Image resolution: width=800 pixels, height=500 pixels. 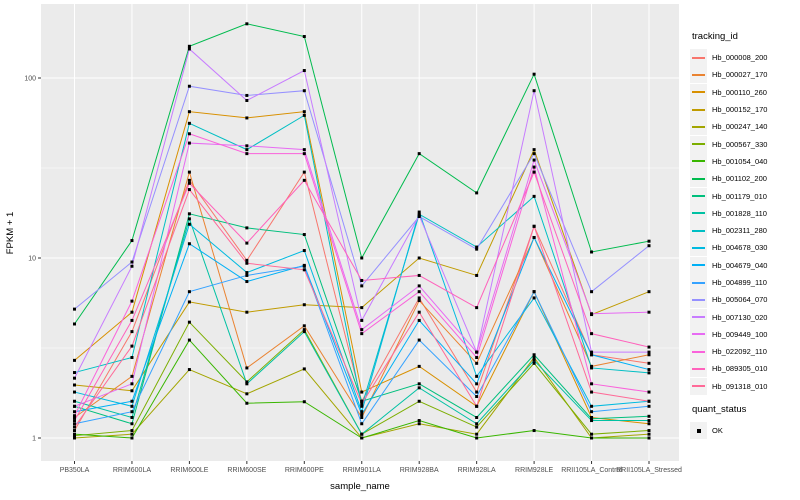 I want to click on legend-entry-Hb_001054_040: Hb_001054_040, so click(x=744, y=161).